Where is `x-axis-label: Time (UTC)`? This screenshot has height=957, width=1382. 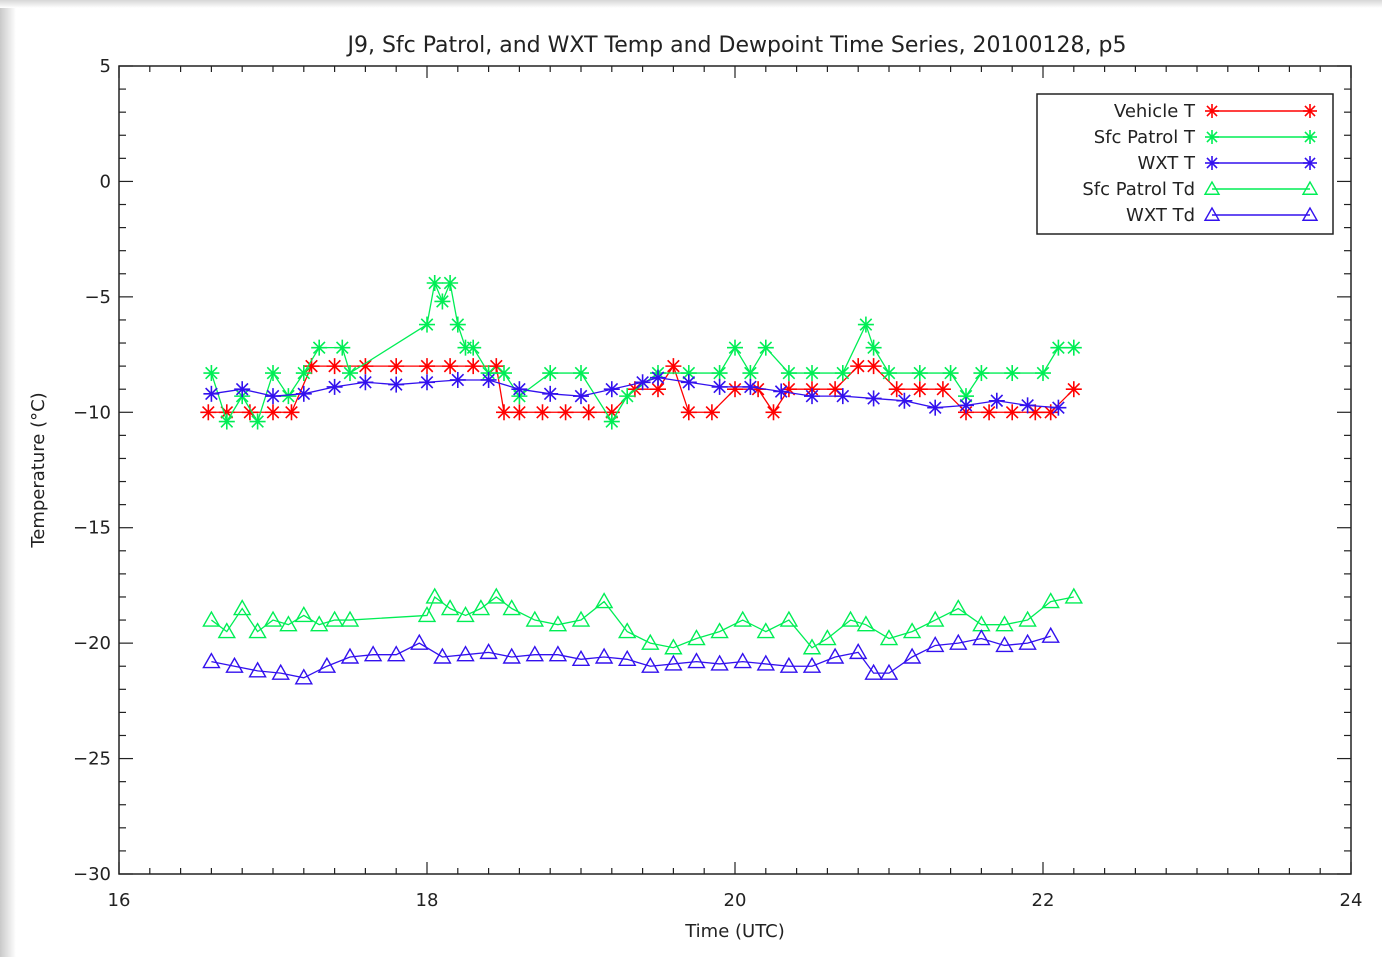
x-axis-label: Time (UTC) is located at coordinates (734, 931).